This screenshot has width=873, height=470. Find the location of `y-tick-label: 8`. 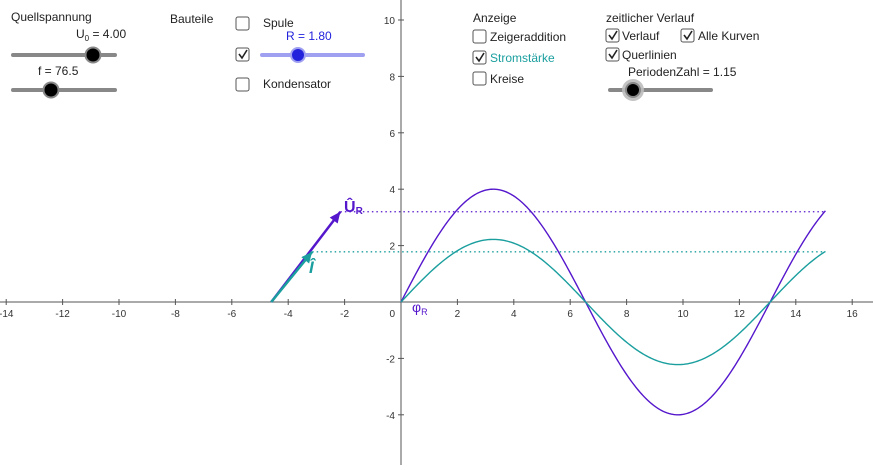

y-tick-label: 8 is located at coordinates (392, 77).